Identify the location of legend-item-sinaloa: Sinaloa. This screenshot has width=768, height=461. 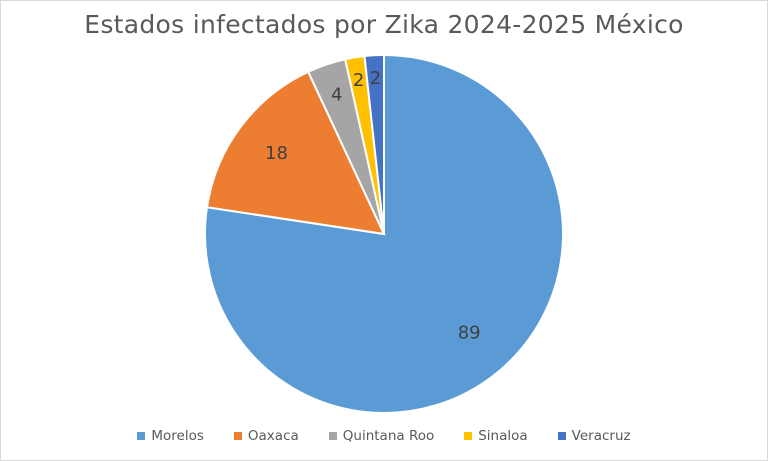
(496, 436).